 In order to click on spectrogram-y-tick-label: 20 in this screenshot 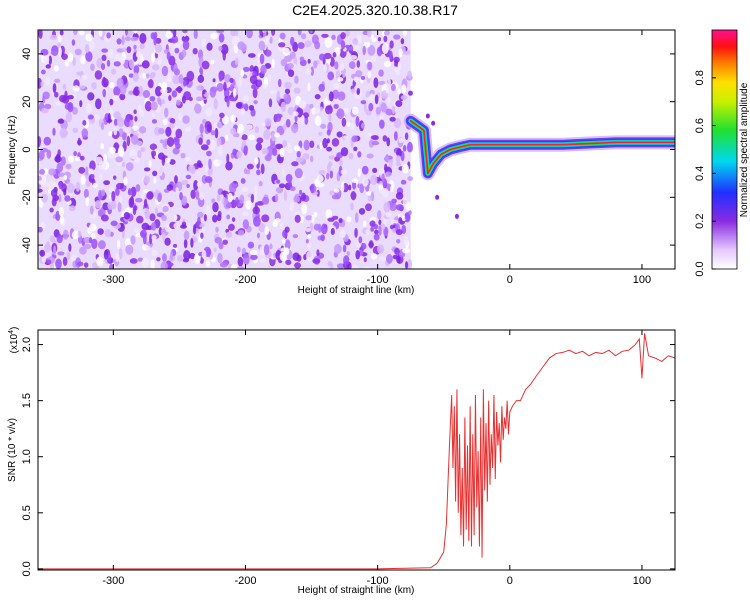, I will do `click(27, 102)`.